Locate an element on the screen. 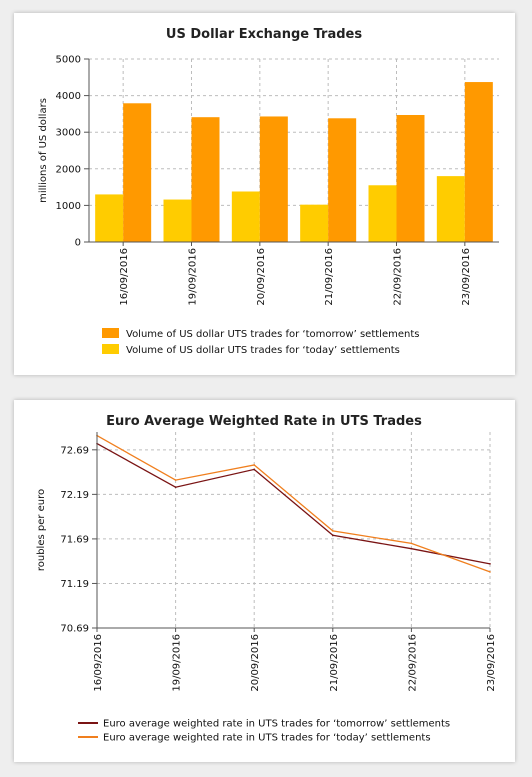  y-axis-label: roubles per euro is located at coordinates (41, 530).